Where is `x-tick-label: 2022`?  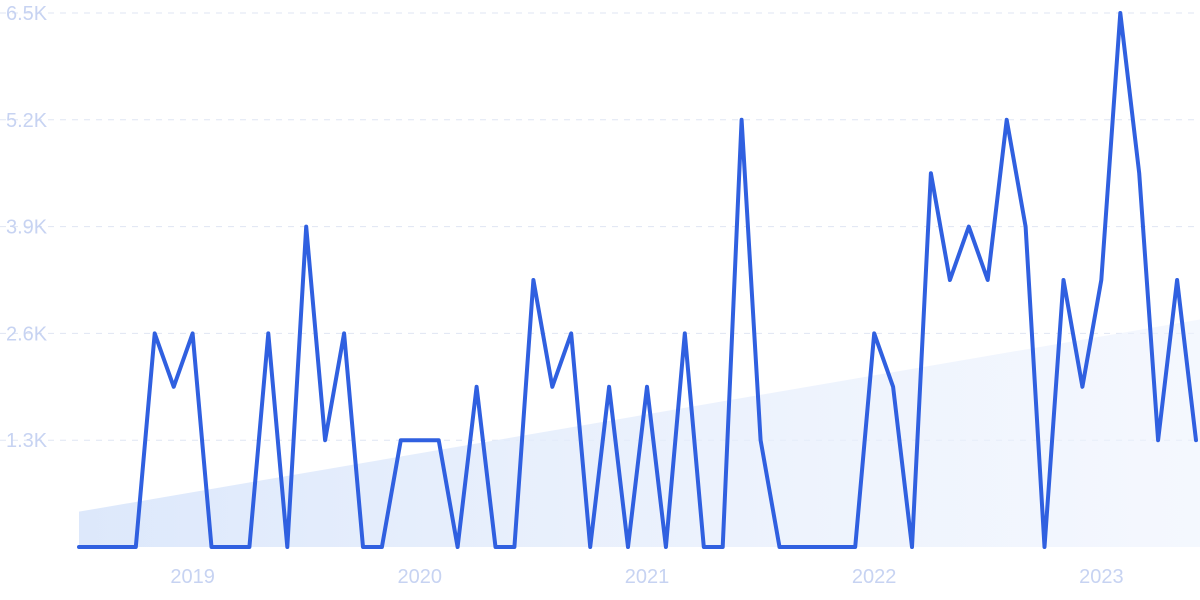 x-tick-label: 2022 is located at coordinates (874, 577).